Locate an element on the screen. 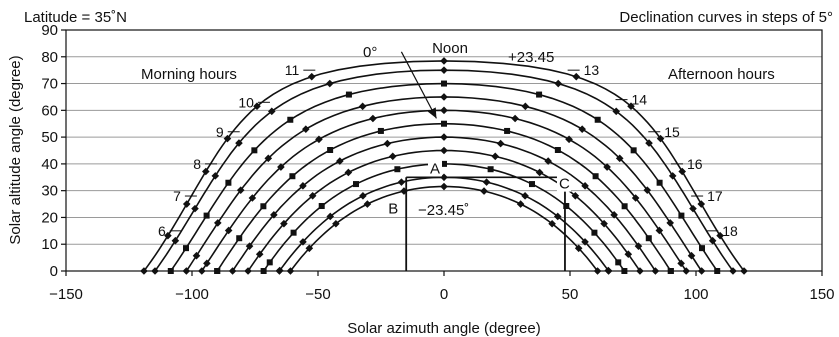 The height and width of the screenshot is (337, 839). hour-label: 16 is located at coordinates (695, 164).